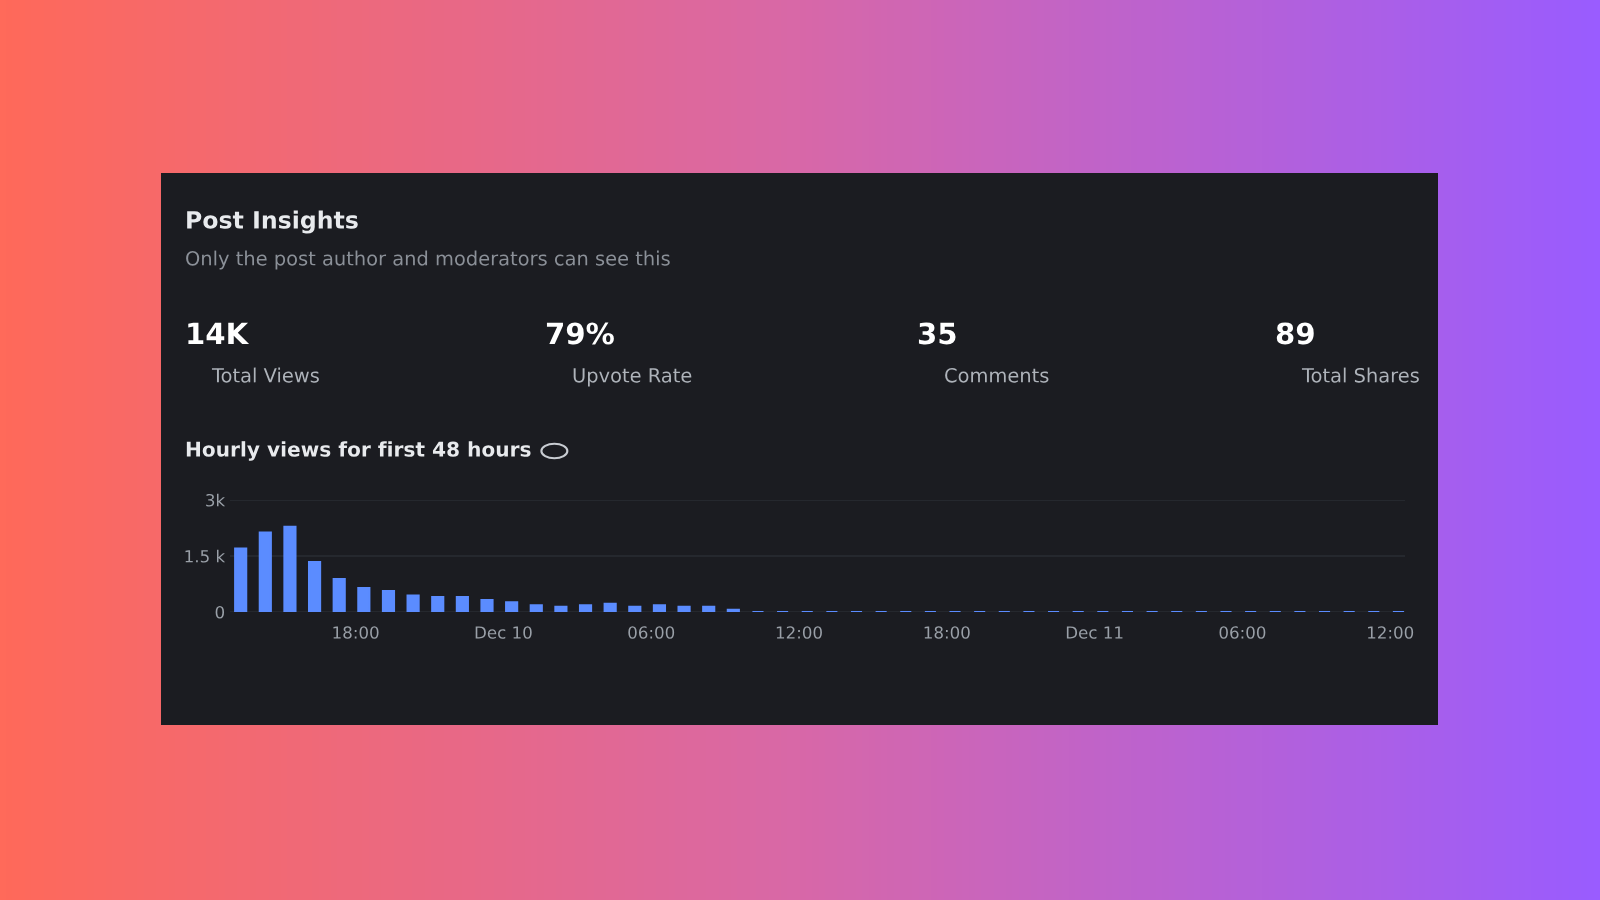  Describe the element at coordinates (428, 260) in the screenshot. I see `chart-subtitle: Only the post author and moderators can see this` at that location.